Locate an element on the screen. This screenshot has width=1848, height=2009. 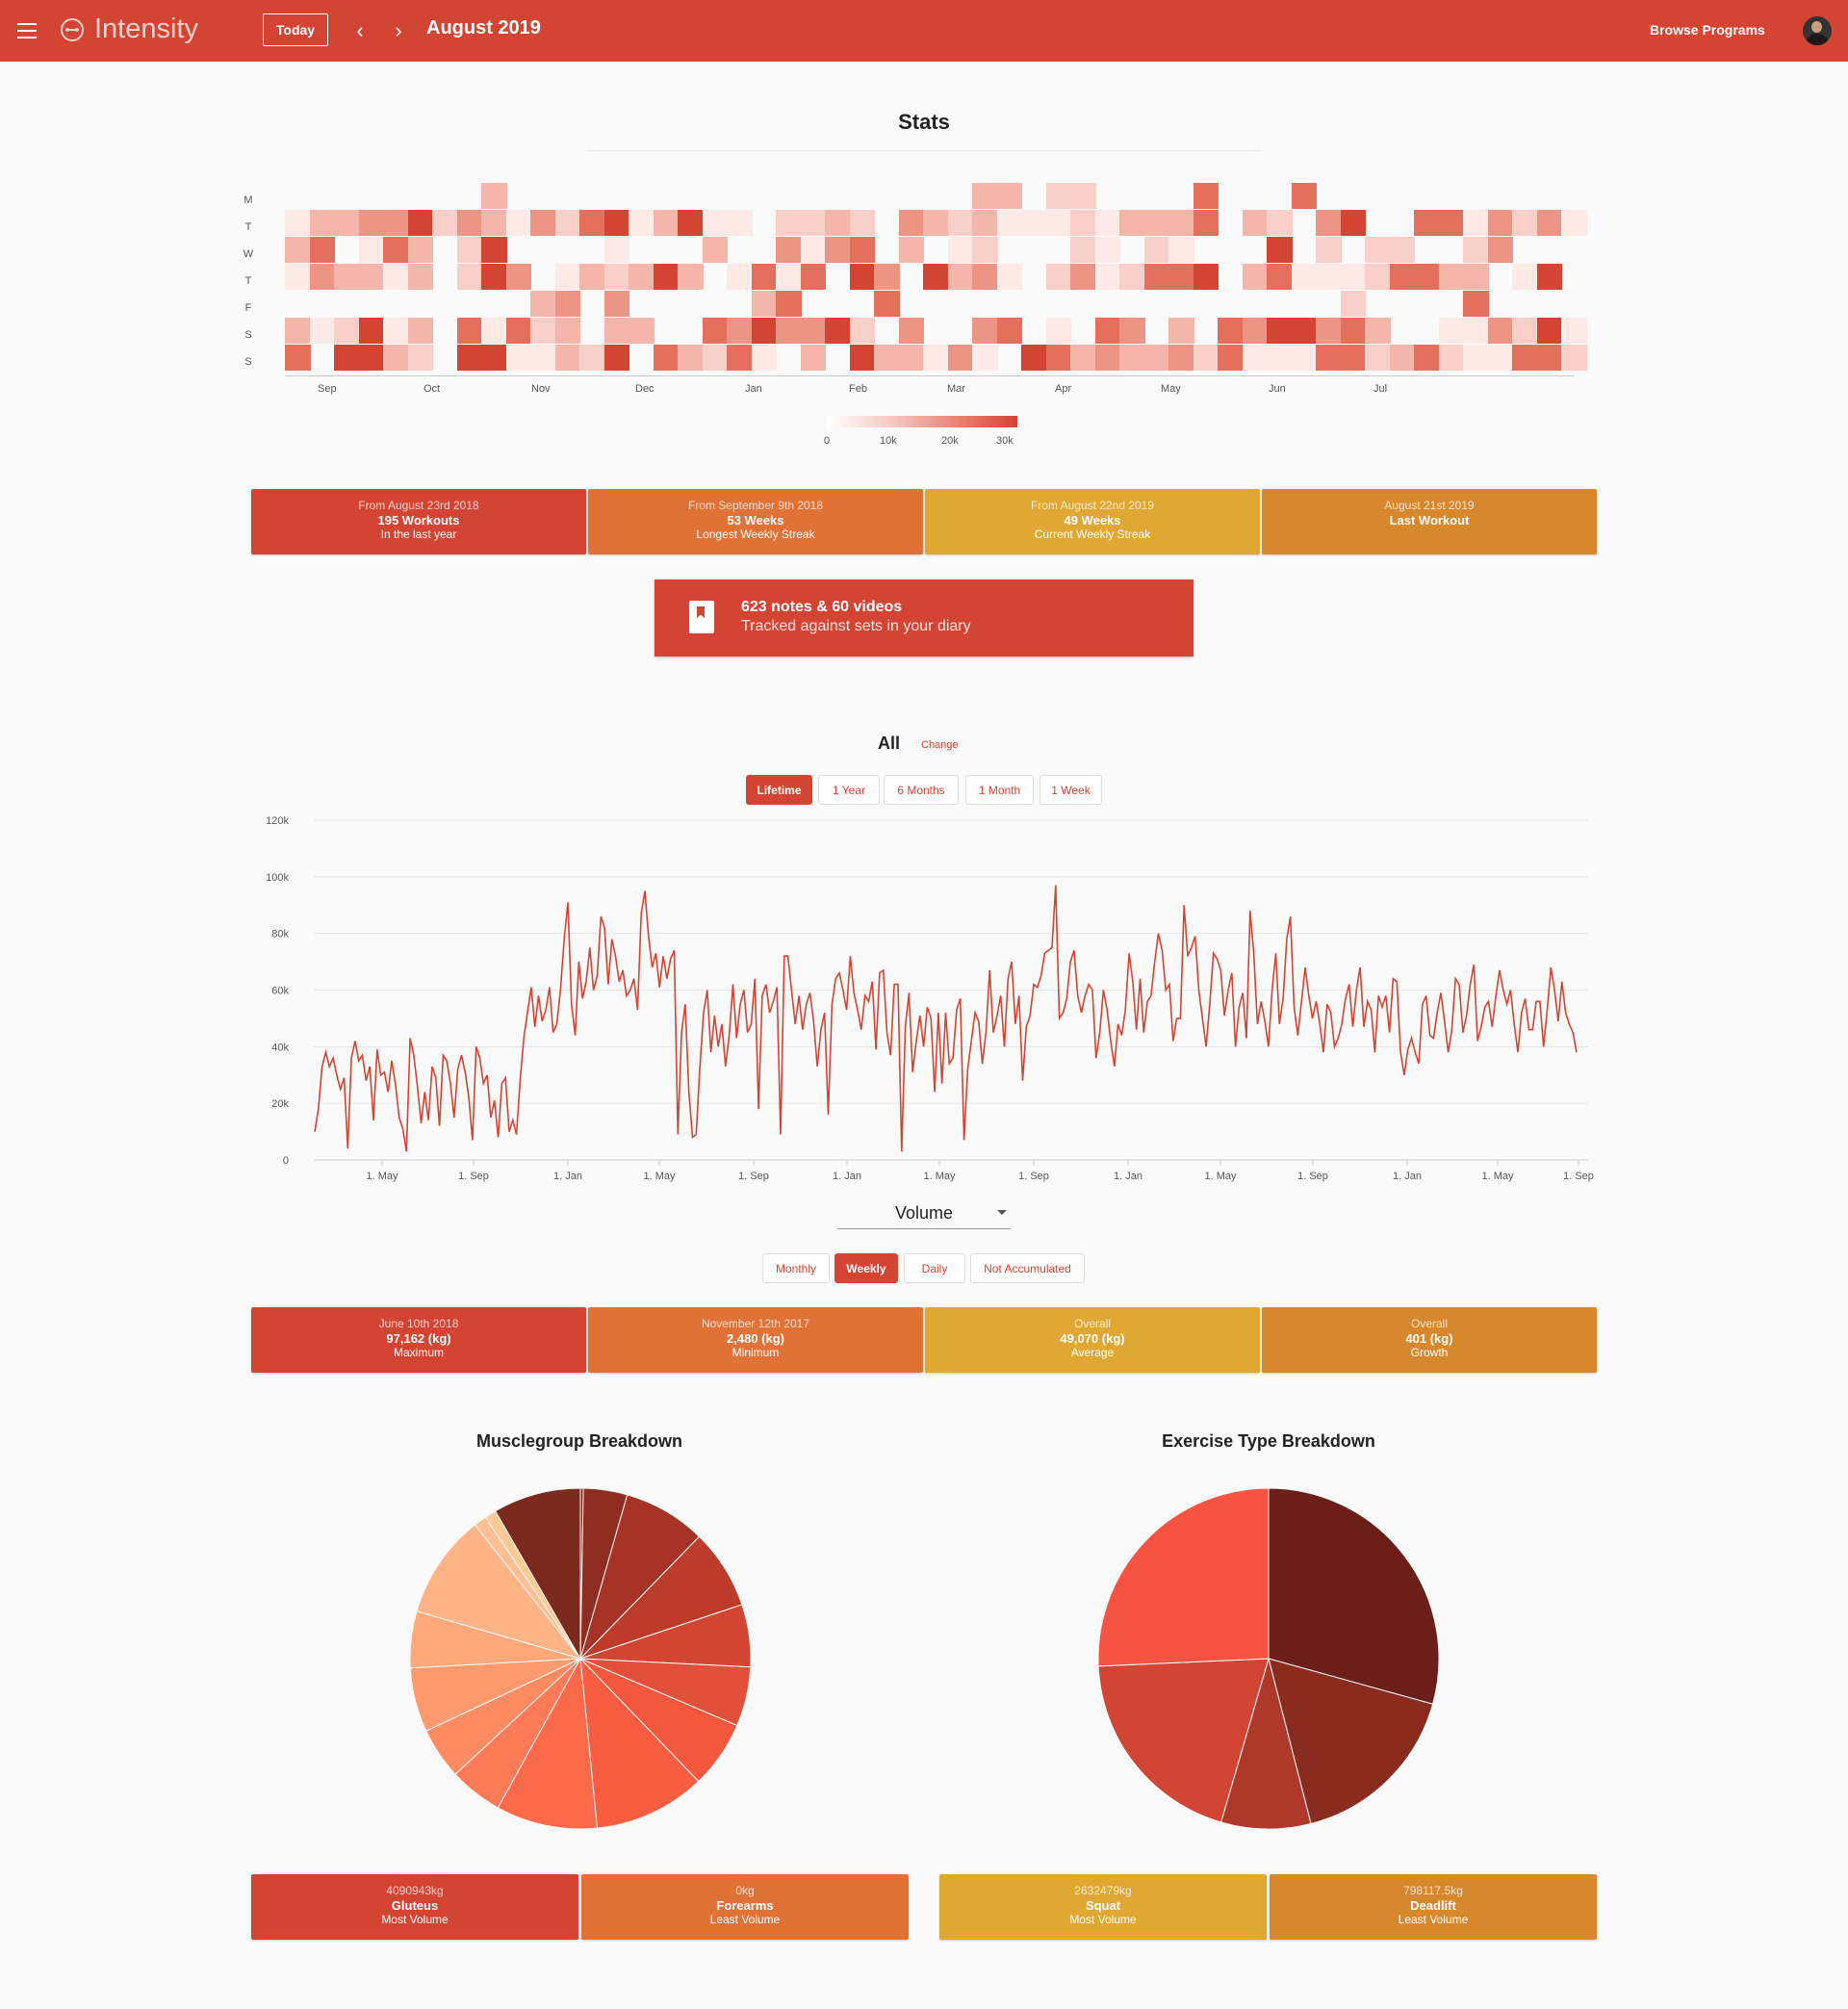
card-label: In the last year is located at coordinates (418, 534).